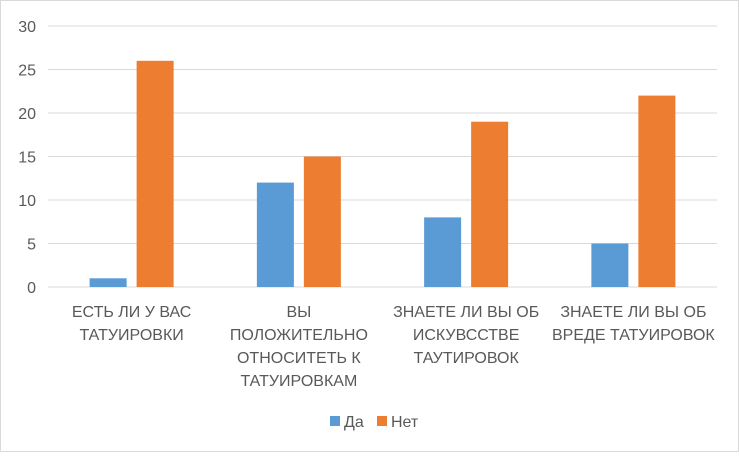  I want to click on legend-label: Нет, so click(405, 422).